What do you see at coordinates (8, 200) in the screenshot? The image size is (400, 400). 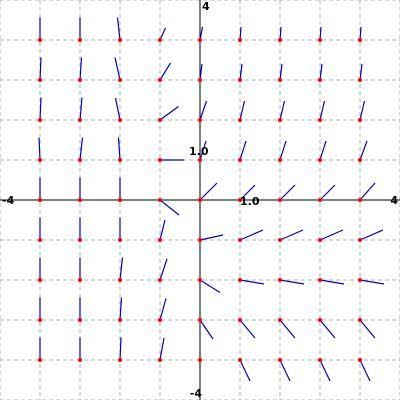 I see `x-min-label: -4` at bounding box center [8, 200].